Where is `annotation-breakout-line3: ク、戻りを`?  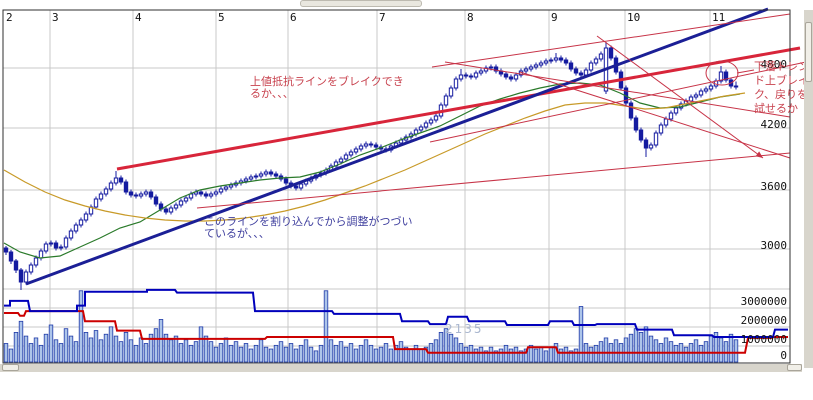 annotation-breakout-line3: ク、戻りを is located at coordinates (781, 94).